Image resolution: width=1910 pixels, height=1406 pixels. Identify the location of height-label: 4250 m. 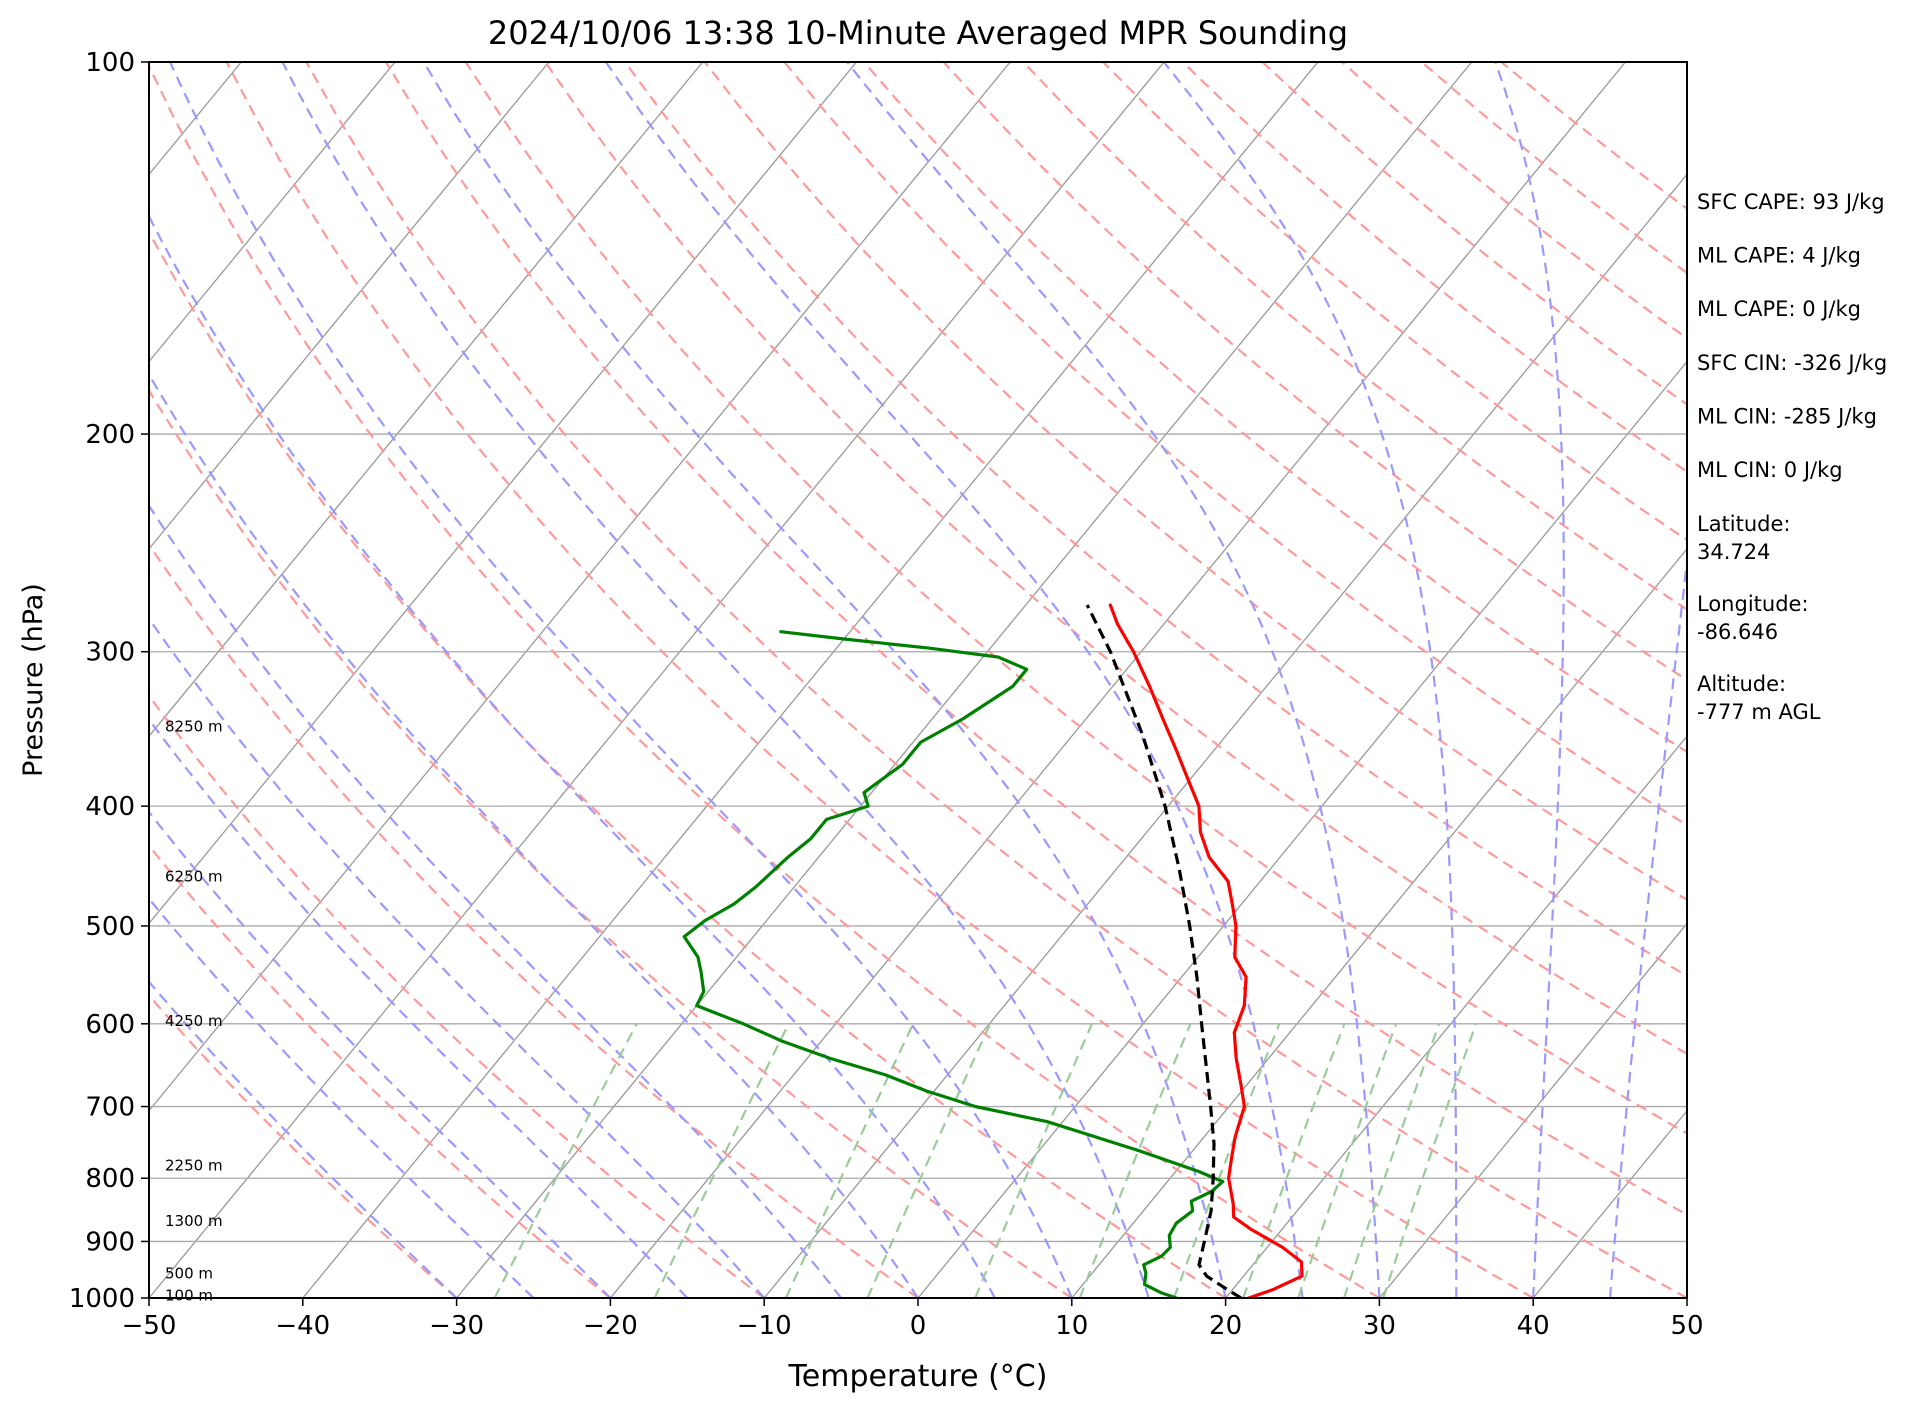
(194, 1021).